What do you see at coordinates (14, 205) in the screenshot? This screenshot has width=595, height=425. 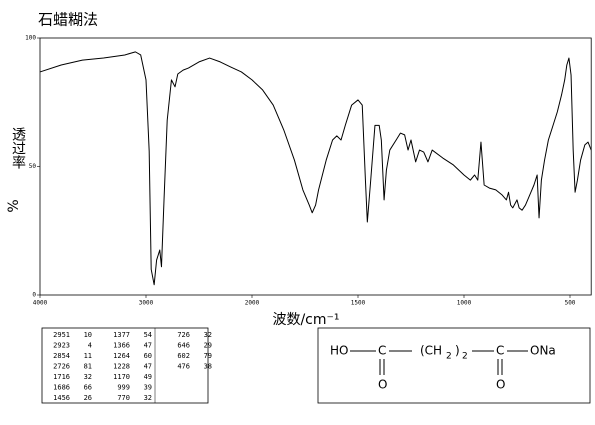 I see `y-axis-unit: %` at bounding box center [14, 205].